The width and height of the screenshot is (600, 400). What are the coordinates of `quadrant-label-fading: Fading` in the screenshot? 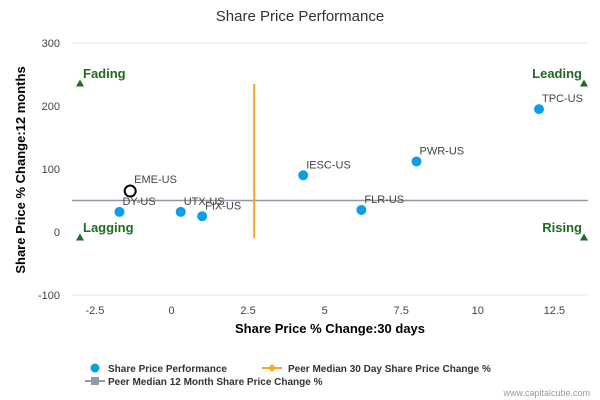 It's located at (104, 73).